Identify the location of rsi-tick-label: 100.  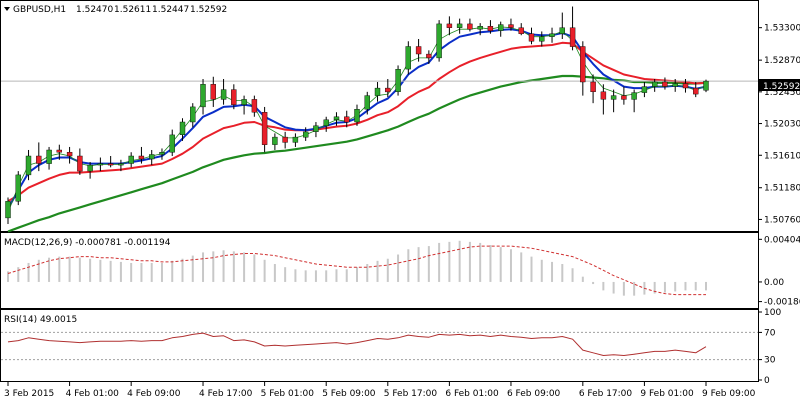
(772, 313).